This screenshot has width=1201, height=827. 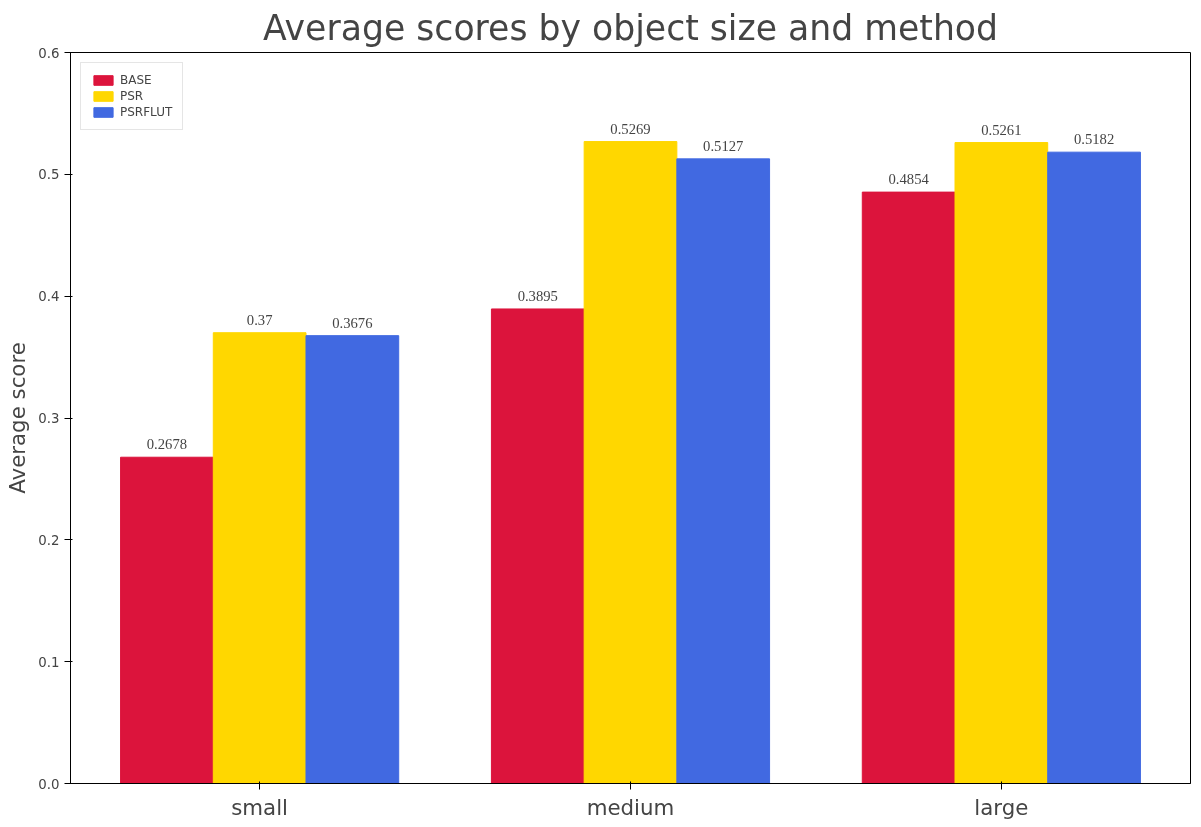 What do you see at coordinates (630, 27) in the screenshot?
I see `chart-title: Average scores by object size and method` at bounding box center [630, 27].